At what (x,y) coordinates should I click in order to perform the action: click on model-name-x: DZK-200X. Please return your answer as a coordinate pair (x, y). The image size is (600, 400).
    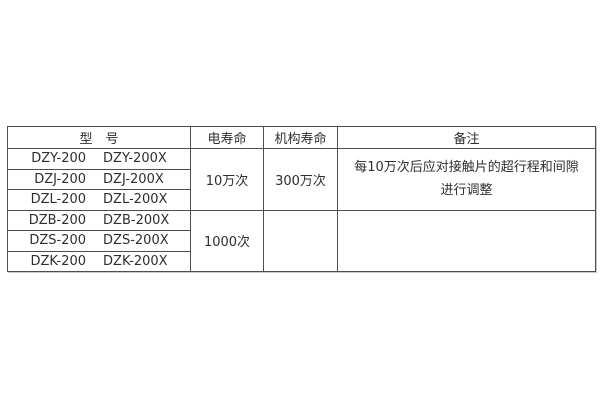
    Looking at the image, I should click on (135, 261).